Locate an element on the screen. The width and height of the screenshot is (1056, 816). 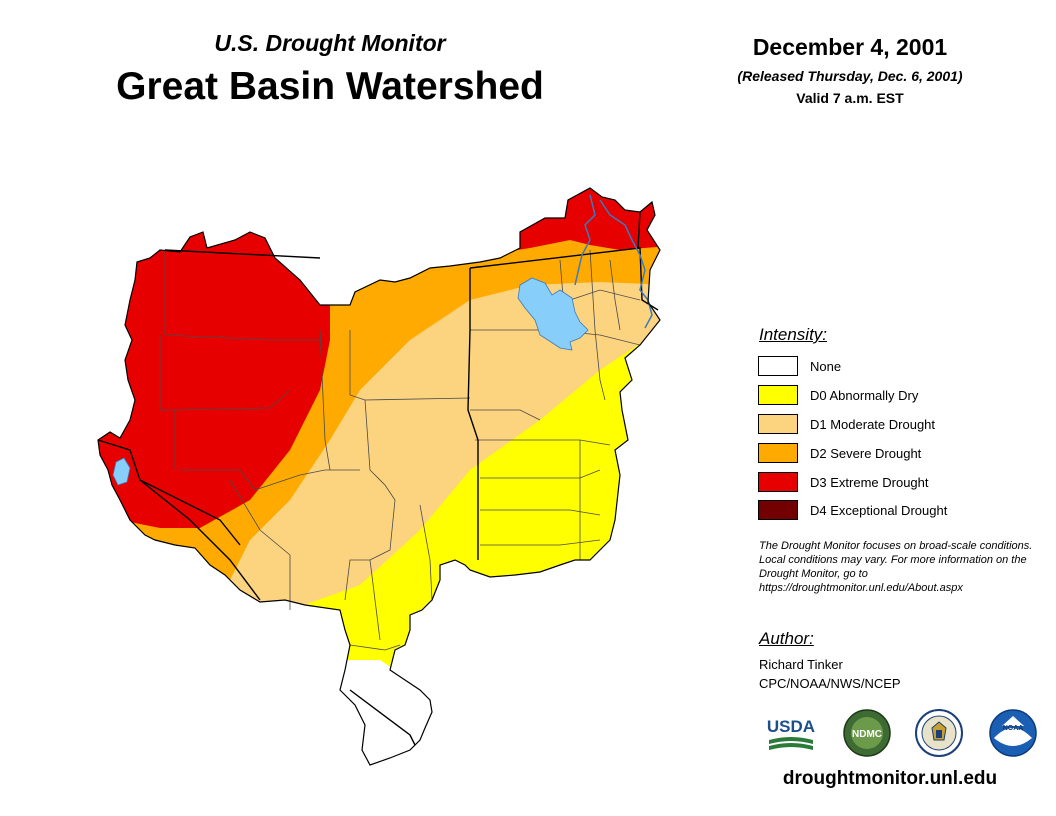
map-date: December 4, 2001 is located at coordinates (850, 47).